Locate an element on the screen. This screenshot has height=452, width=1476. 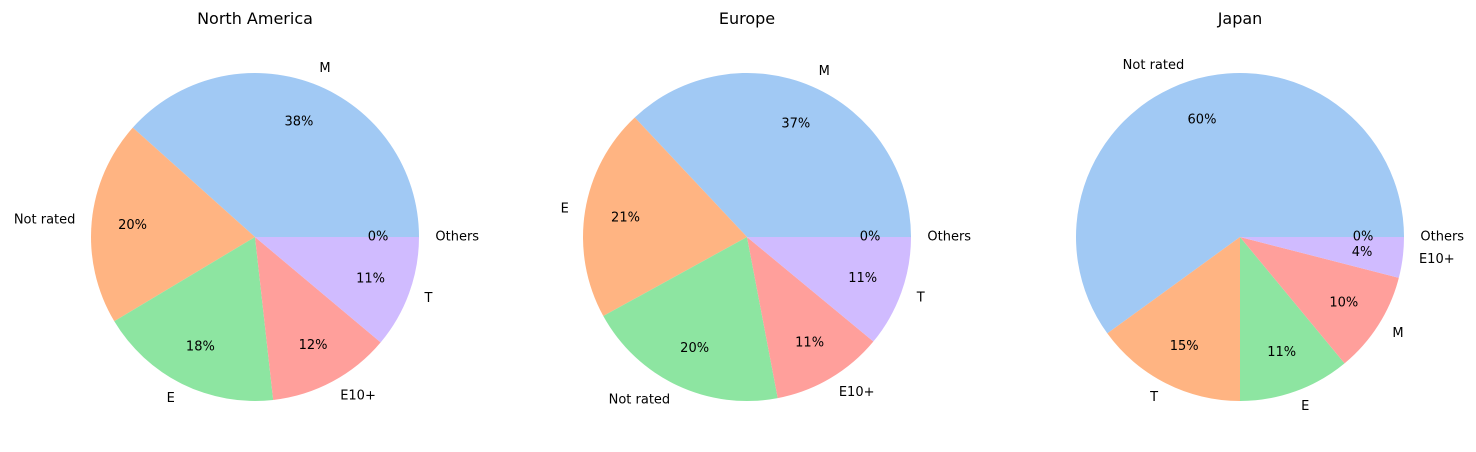
pie-title: Japan is located at coordinates (1240, 18).